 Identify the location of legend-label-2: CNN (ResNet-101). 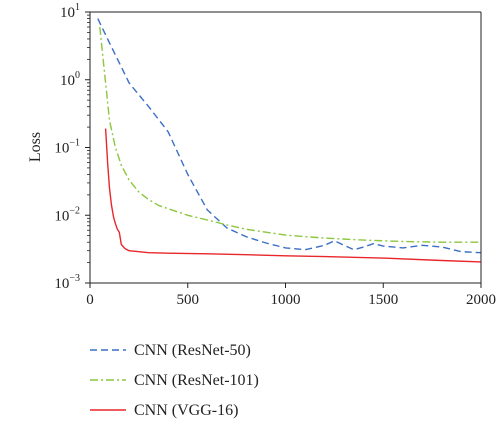
(196, 380).